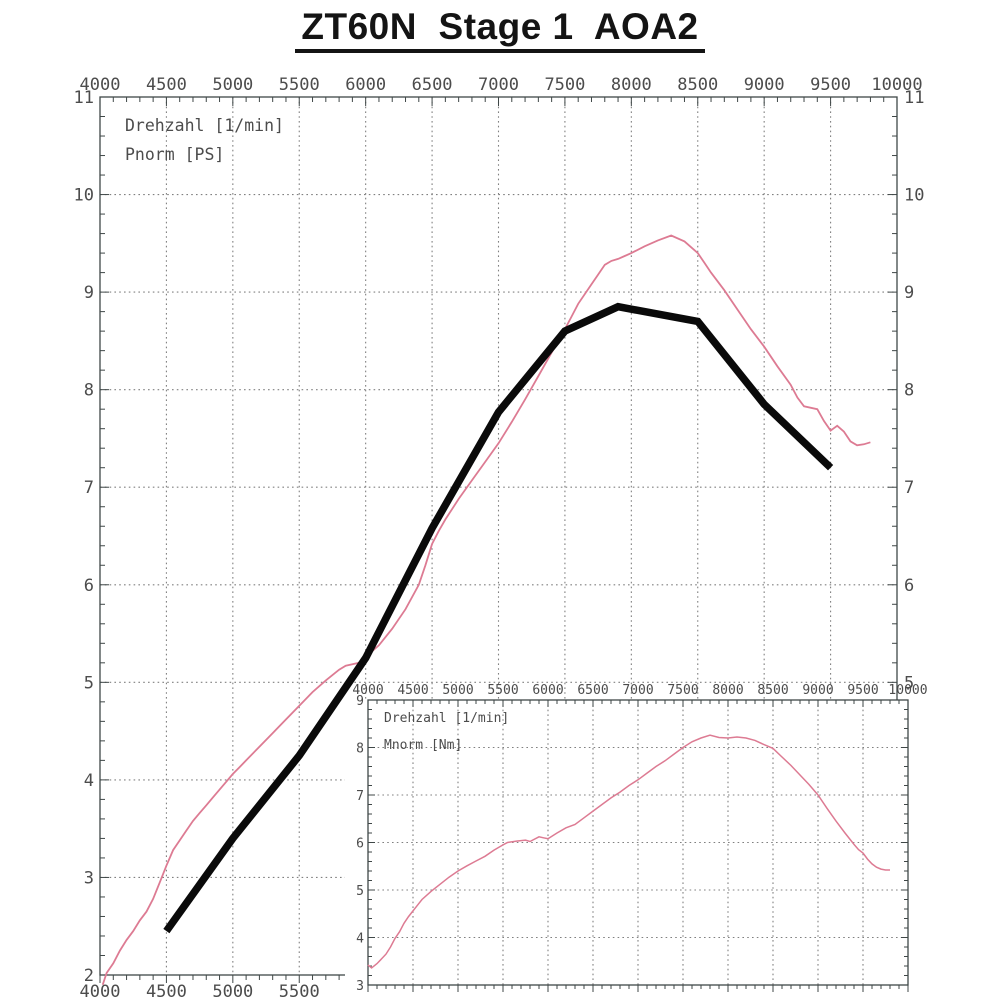 The image size is (1000, 1000). What do you see at coordinates (909, 293) in the screenshot?
I see `y-axis-right-tick-label: 9` at bounding box center [909, 293].